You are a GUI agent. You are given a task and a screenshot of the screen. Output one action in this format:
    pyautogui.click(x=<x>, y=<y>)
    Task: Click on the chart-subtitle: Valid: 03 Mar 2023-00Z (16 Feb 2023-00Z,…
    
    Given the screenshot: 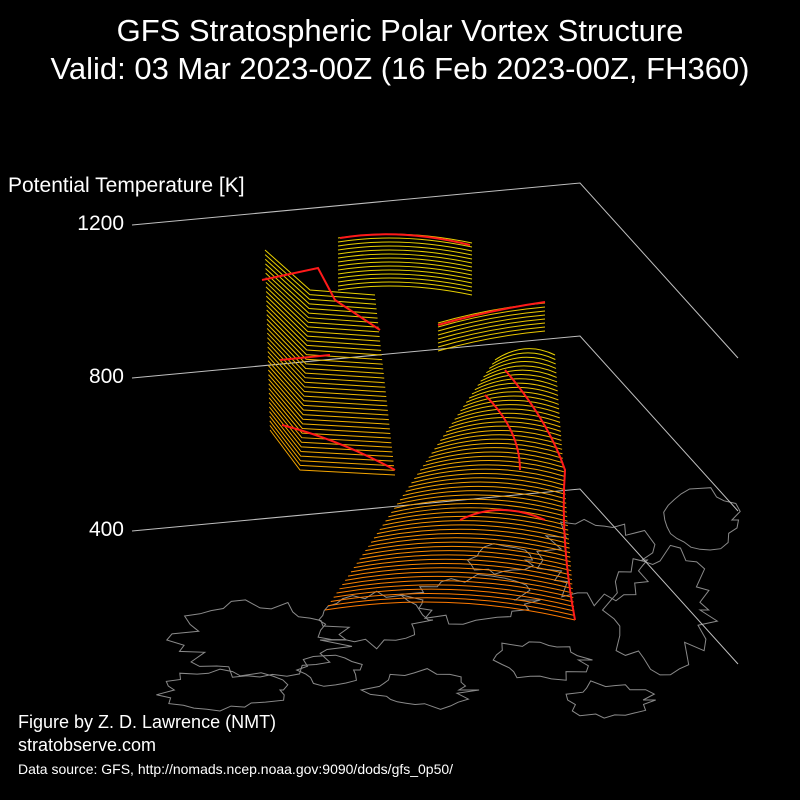 What is the action you would take?
    pyautogui.click(x=400, y=68)
    